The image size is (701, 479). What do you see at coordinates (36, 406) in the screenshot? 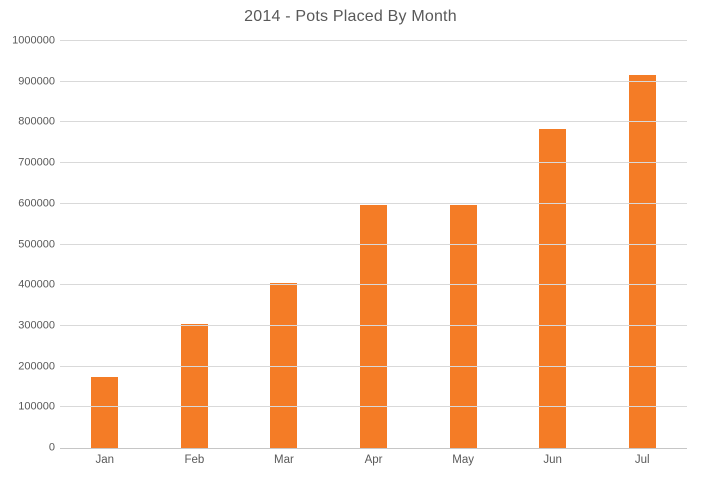
I see `y-axis-tick-label: 100000` at bounding box center [36, 406].